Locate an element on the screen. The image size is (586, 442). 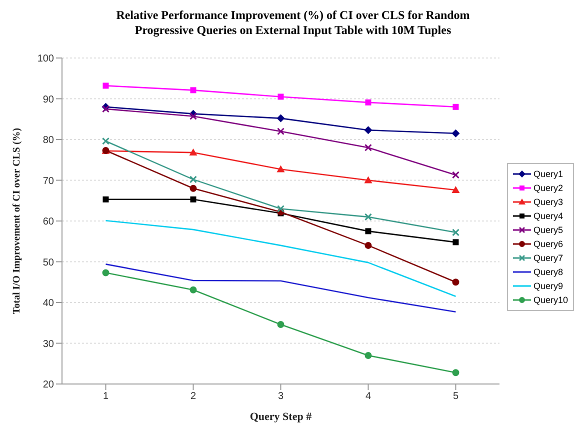
y-tick-label: 60 is located at coordinates (48, 222).